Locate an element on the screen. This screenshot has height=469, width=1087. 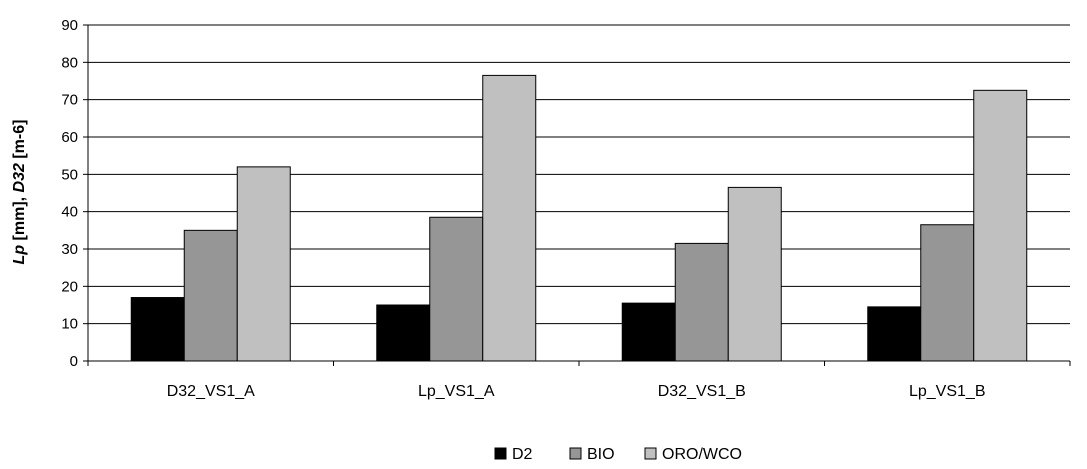
x-category-labels: D32_VS1_A Lp_VS1_A D32_VS1_B Lp_VS1_B is located at coordinates (576, 391).